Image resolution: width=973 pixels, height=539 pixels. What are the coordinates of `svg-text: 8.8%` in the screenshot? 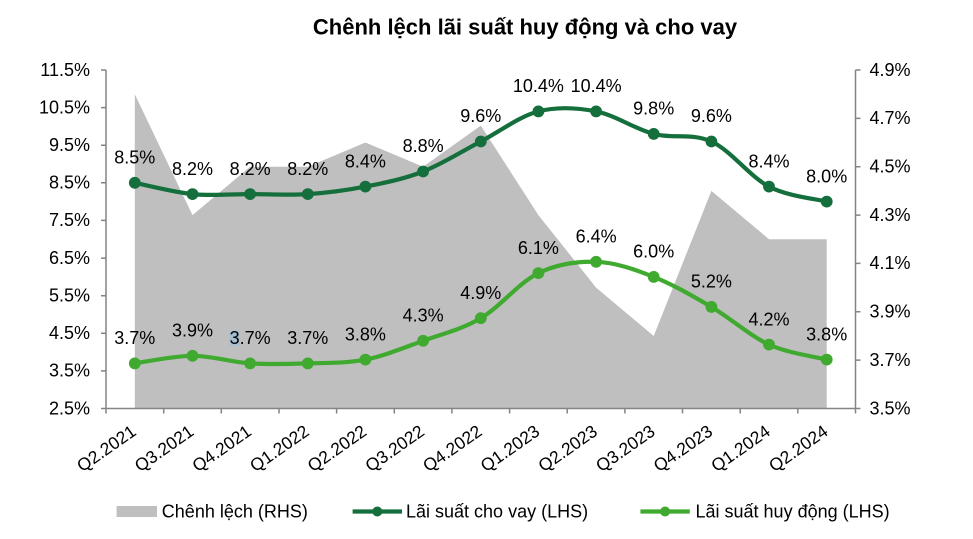 It's located at (423, 146).